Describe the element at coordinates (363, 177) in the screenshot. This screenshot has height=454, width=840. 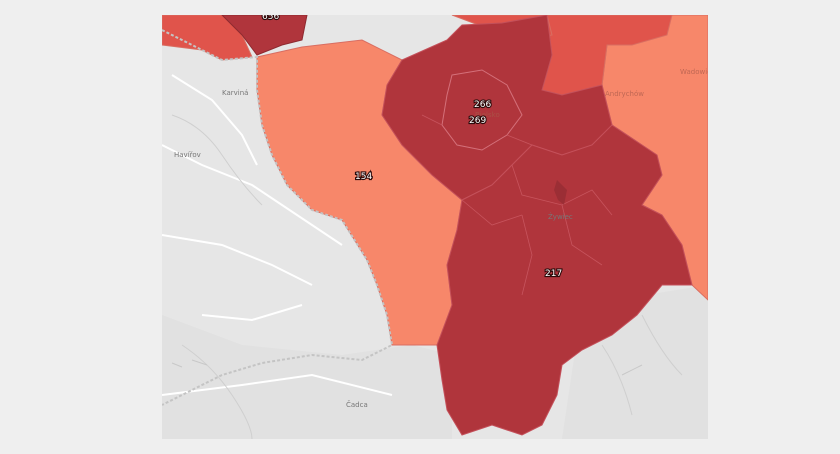
I see `value-label-cieszyn-county: 154` at that location.